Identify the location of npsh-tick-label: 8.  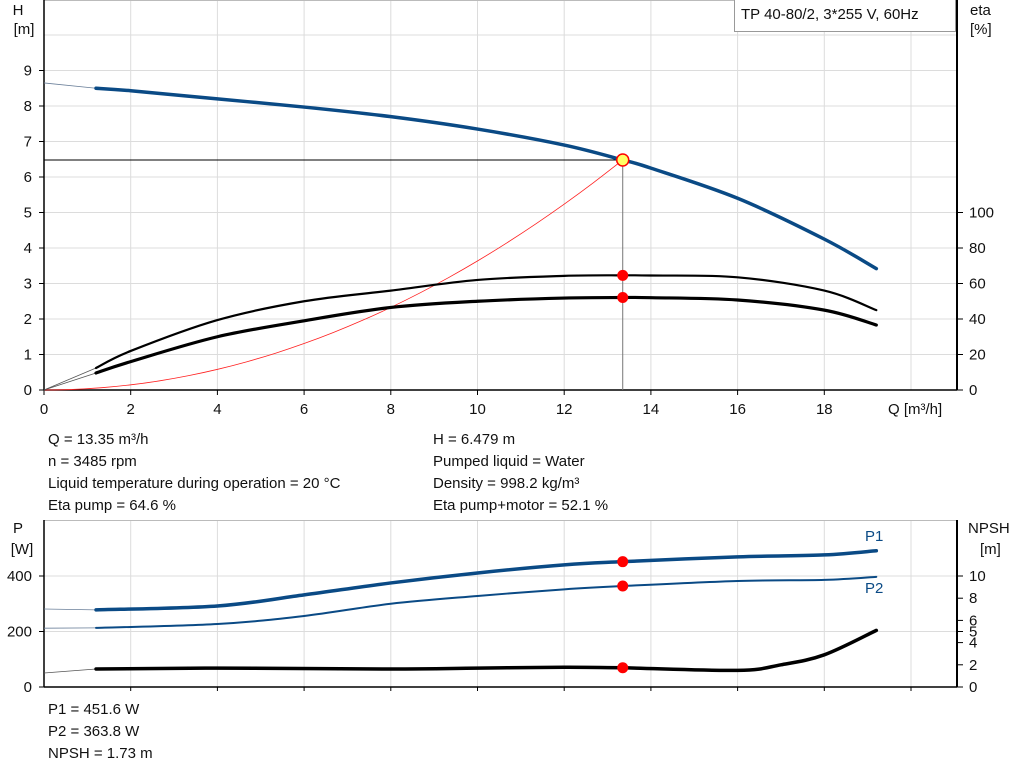
(973, 598).